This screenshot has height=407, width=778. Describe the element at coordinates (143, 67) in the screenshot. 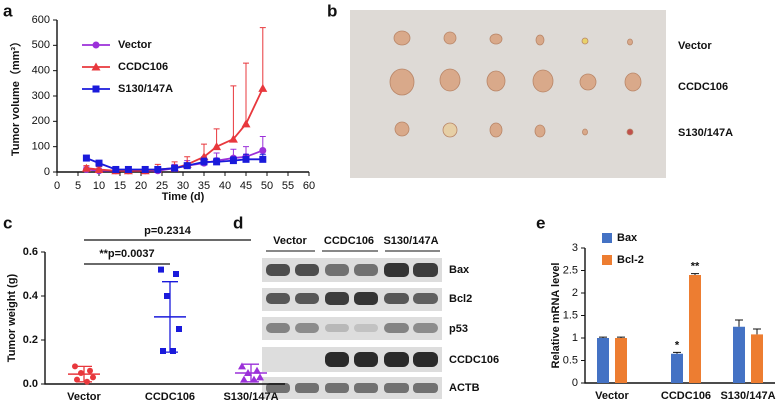

I see `legend-label: CCDC106` at that location.